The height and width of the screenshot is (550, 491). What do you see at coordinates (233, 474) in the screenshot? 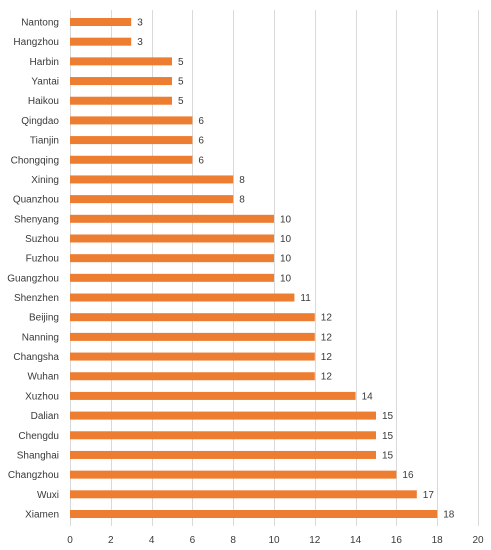
I see `bar-changzhou` at bounding box center [233, 474].